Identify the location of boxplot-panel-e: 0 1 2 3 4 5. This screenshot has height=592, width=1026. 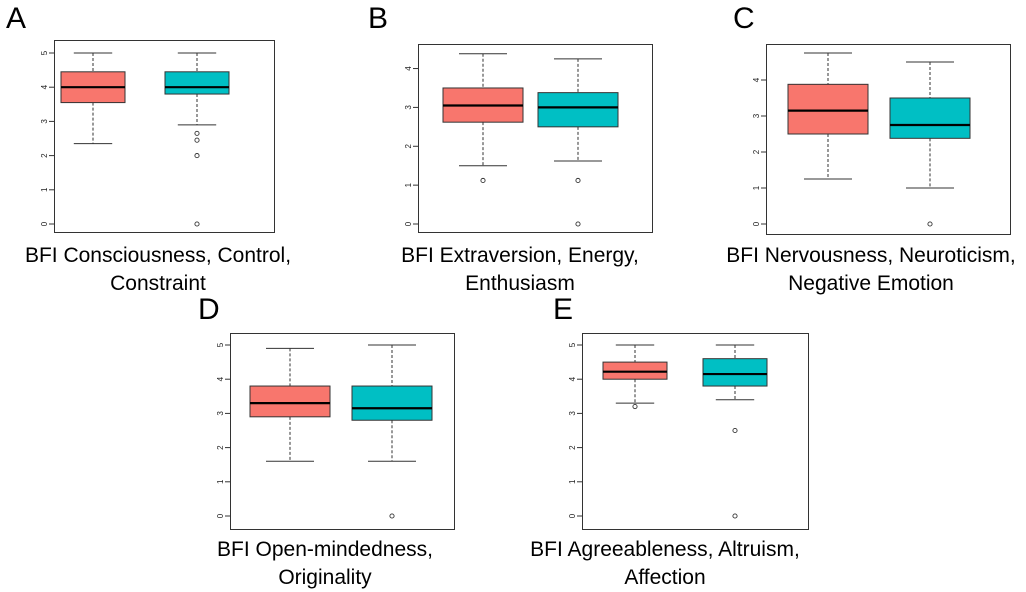
(688, 431).